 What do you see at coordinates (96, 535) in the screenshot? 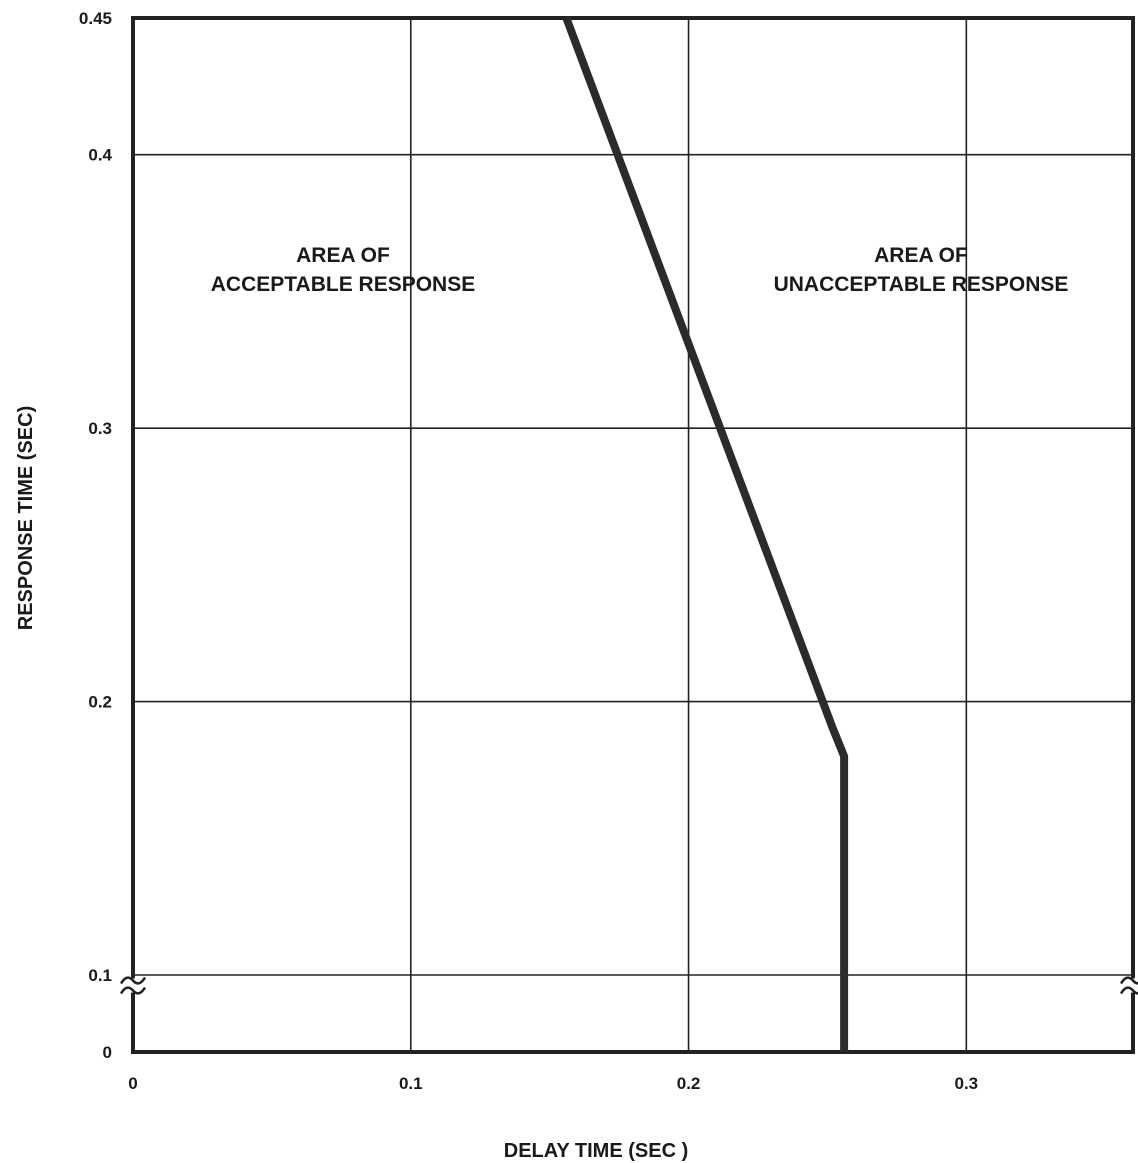
I see `y-axis-ticks: 0.1 0.2 0.3 0.4 0.45 0` at bounding box center [96, 535].